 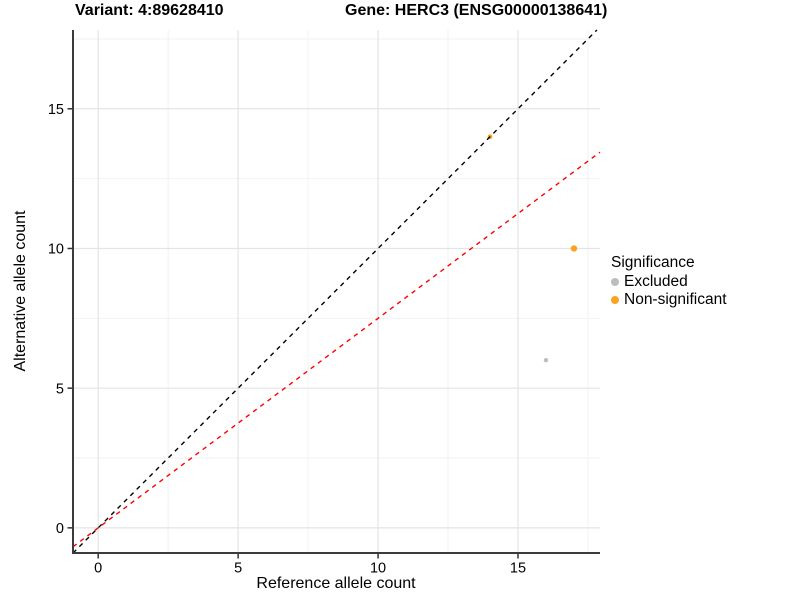 I want to click on plot-title-gene: Gene: HERC3 (ENSG00000138641), so click(x=476, y=10).